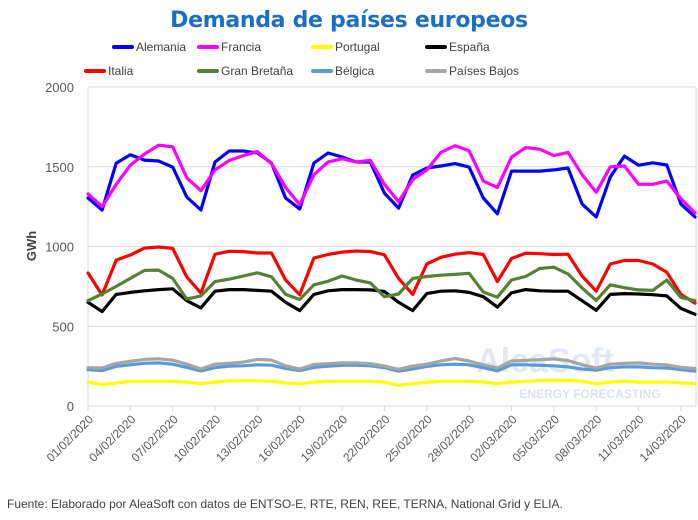  I want to click on series-line-belgica, so click(391, 367).